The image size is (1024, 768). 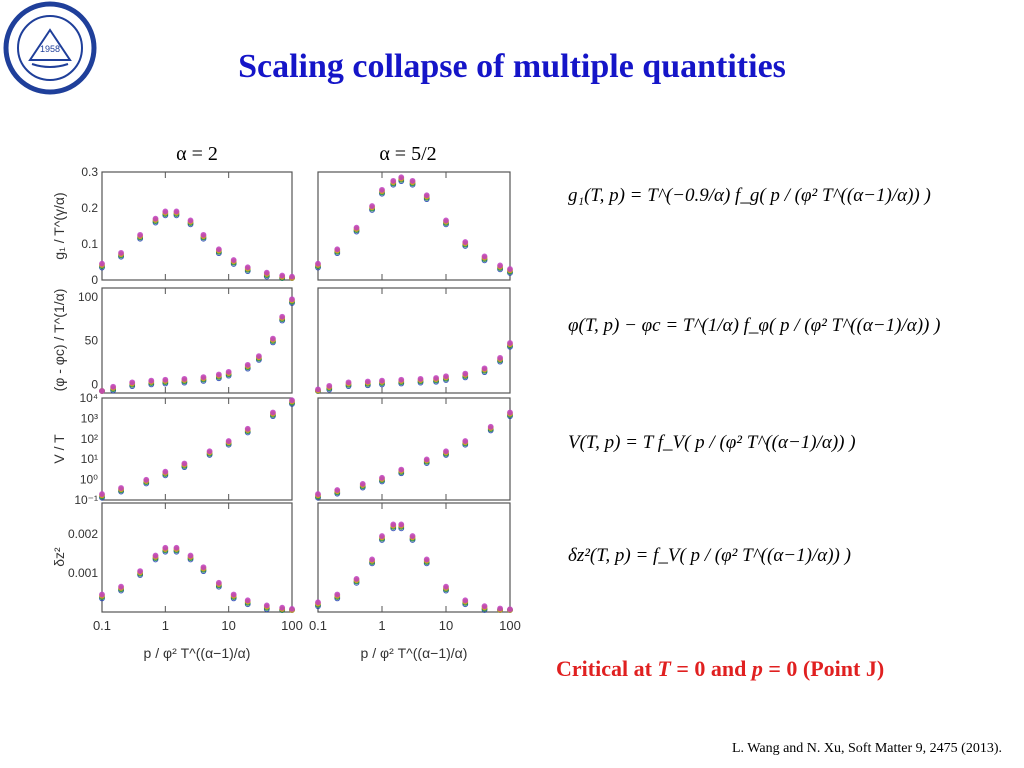 What do you see at coordinates (197, 154) in the screenshot?
I see `panel-header-alpha2: α = 2` at bounding box center [197, 154].